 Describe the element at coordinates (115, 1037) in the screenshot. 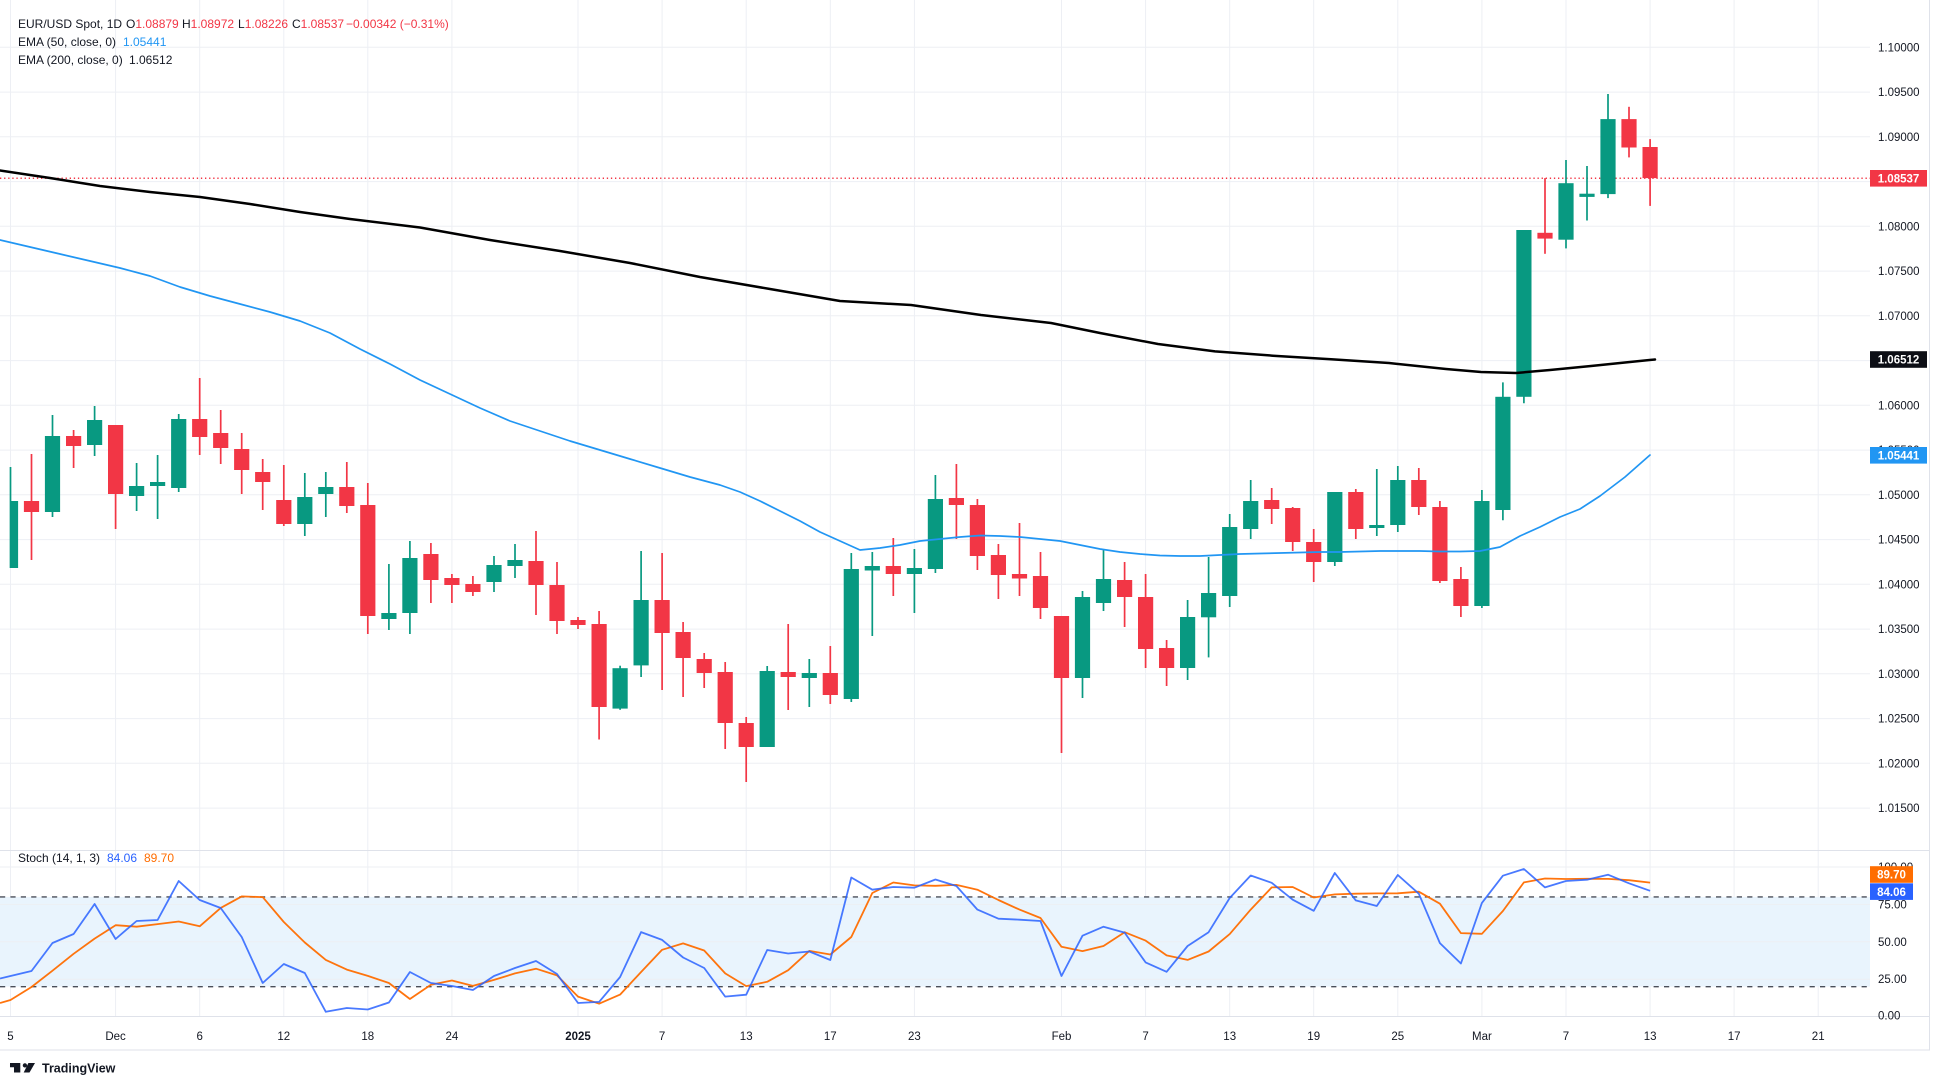

I see `svg-text: Dec` at that location.